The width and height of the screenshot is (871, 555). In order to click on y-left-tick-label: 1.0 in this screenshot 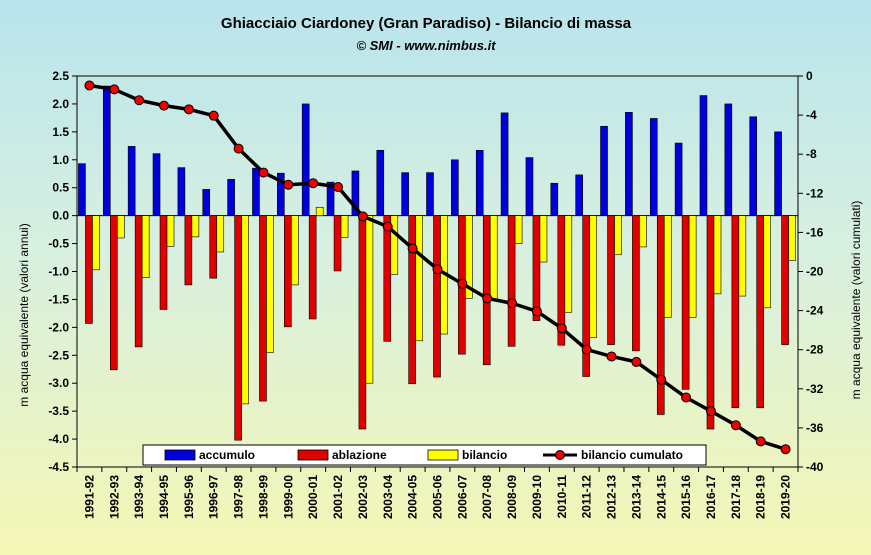, I will do `click(60, 160)`.